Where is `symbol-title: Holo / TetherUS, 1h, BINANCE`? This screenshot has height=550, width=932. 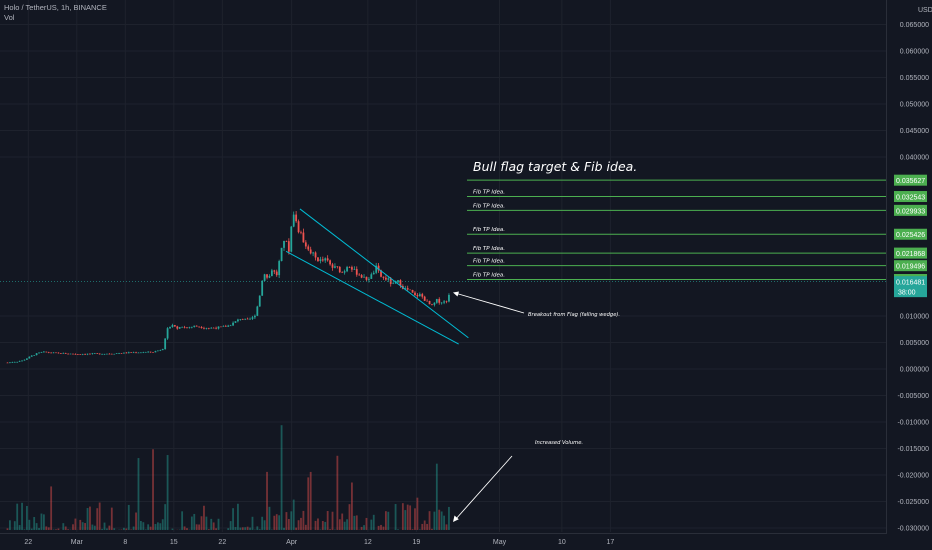
symbol-title: Holo / TetherUS, 1h, BINANCE is located at coordinates (55, 7).